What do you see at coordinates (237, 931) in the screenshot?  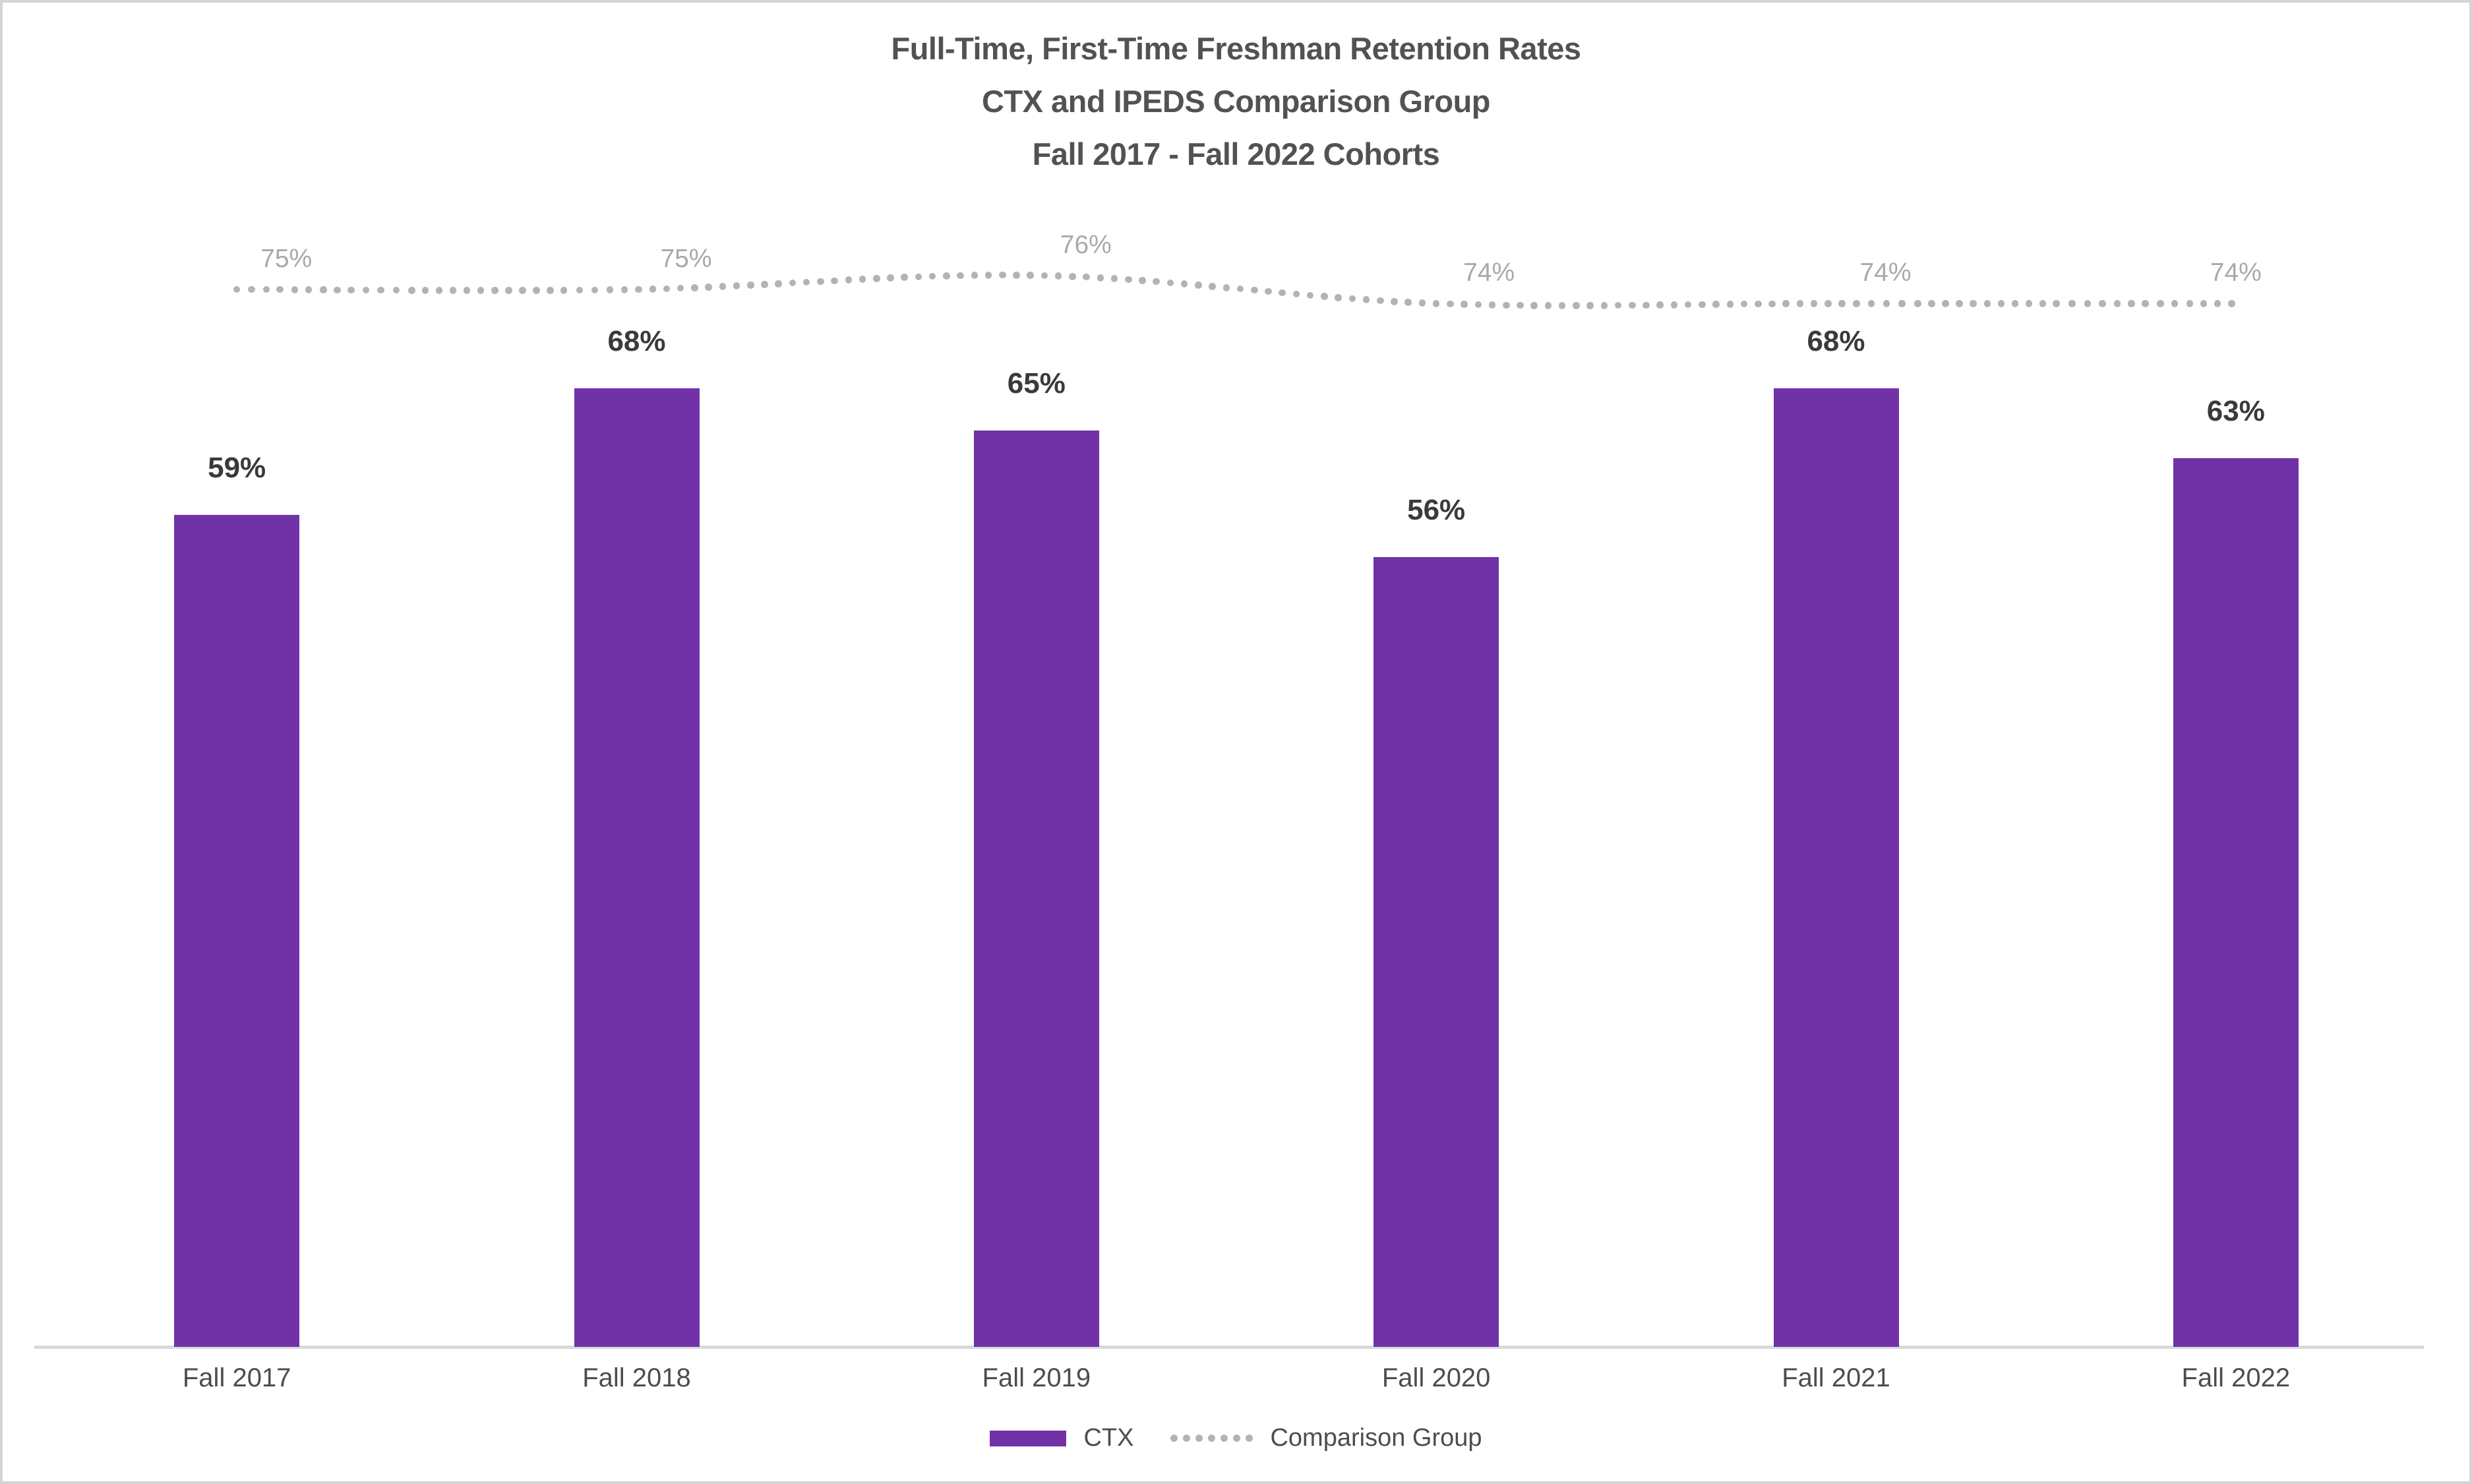 I see `ctx-bar-fall-2017` at bounding box center [237, 931].